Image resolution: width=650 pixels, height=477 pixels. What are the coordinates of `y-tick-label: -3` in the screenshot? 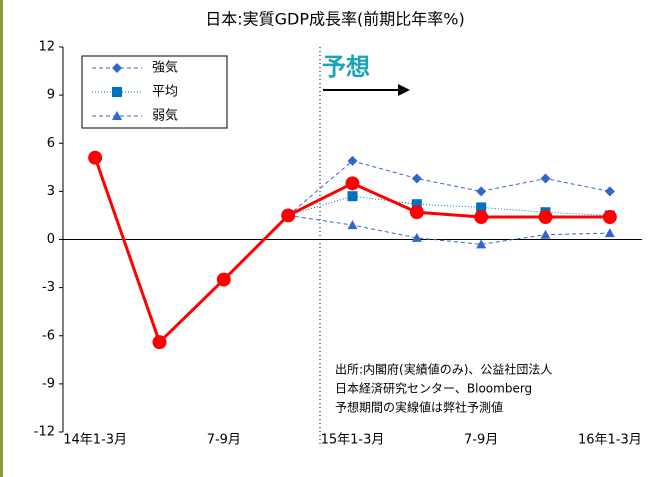 It's located at (48, 287).